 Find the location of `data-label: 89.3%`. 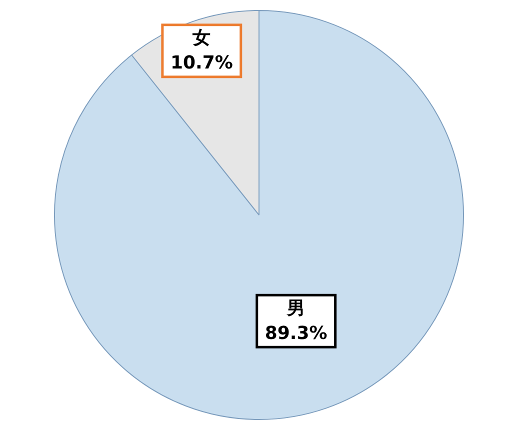

data-label: 89.3% is located at coordinates (296, 333).